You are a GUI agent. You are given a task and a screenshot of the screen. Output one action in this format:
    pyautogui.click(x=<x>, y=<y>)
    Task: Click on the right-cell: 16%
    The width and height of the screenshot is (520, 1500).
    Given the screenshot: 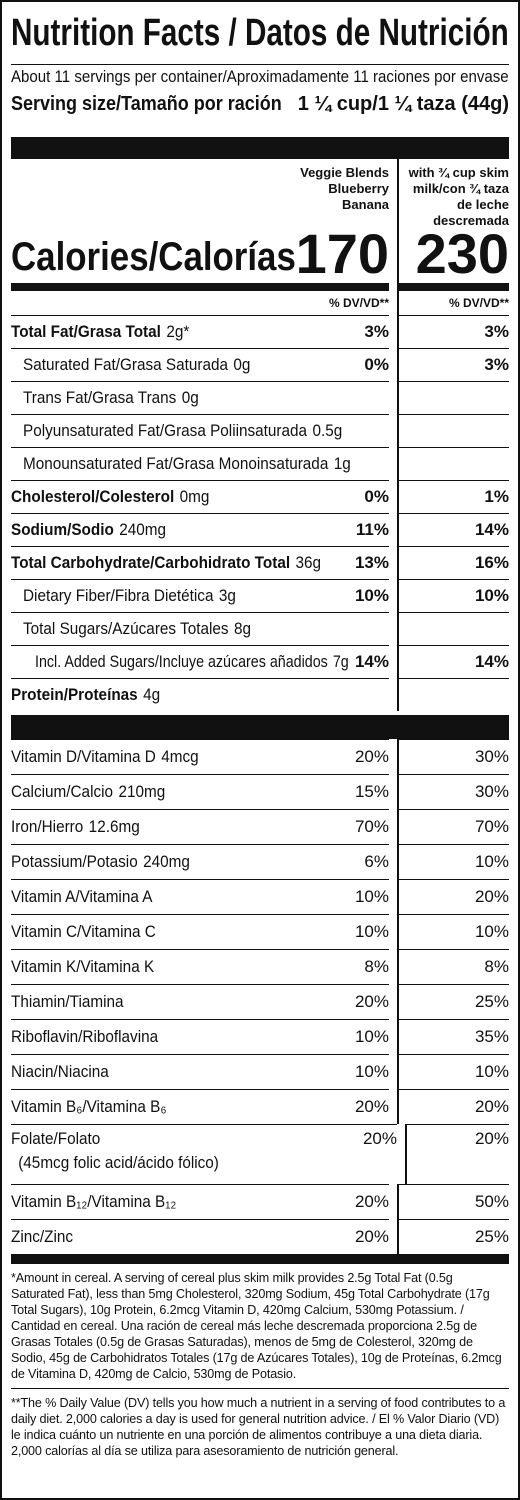 What is the action you would take?
    pyautogui.click(x=453, y=562)
    